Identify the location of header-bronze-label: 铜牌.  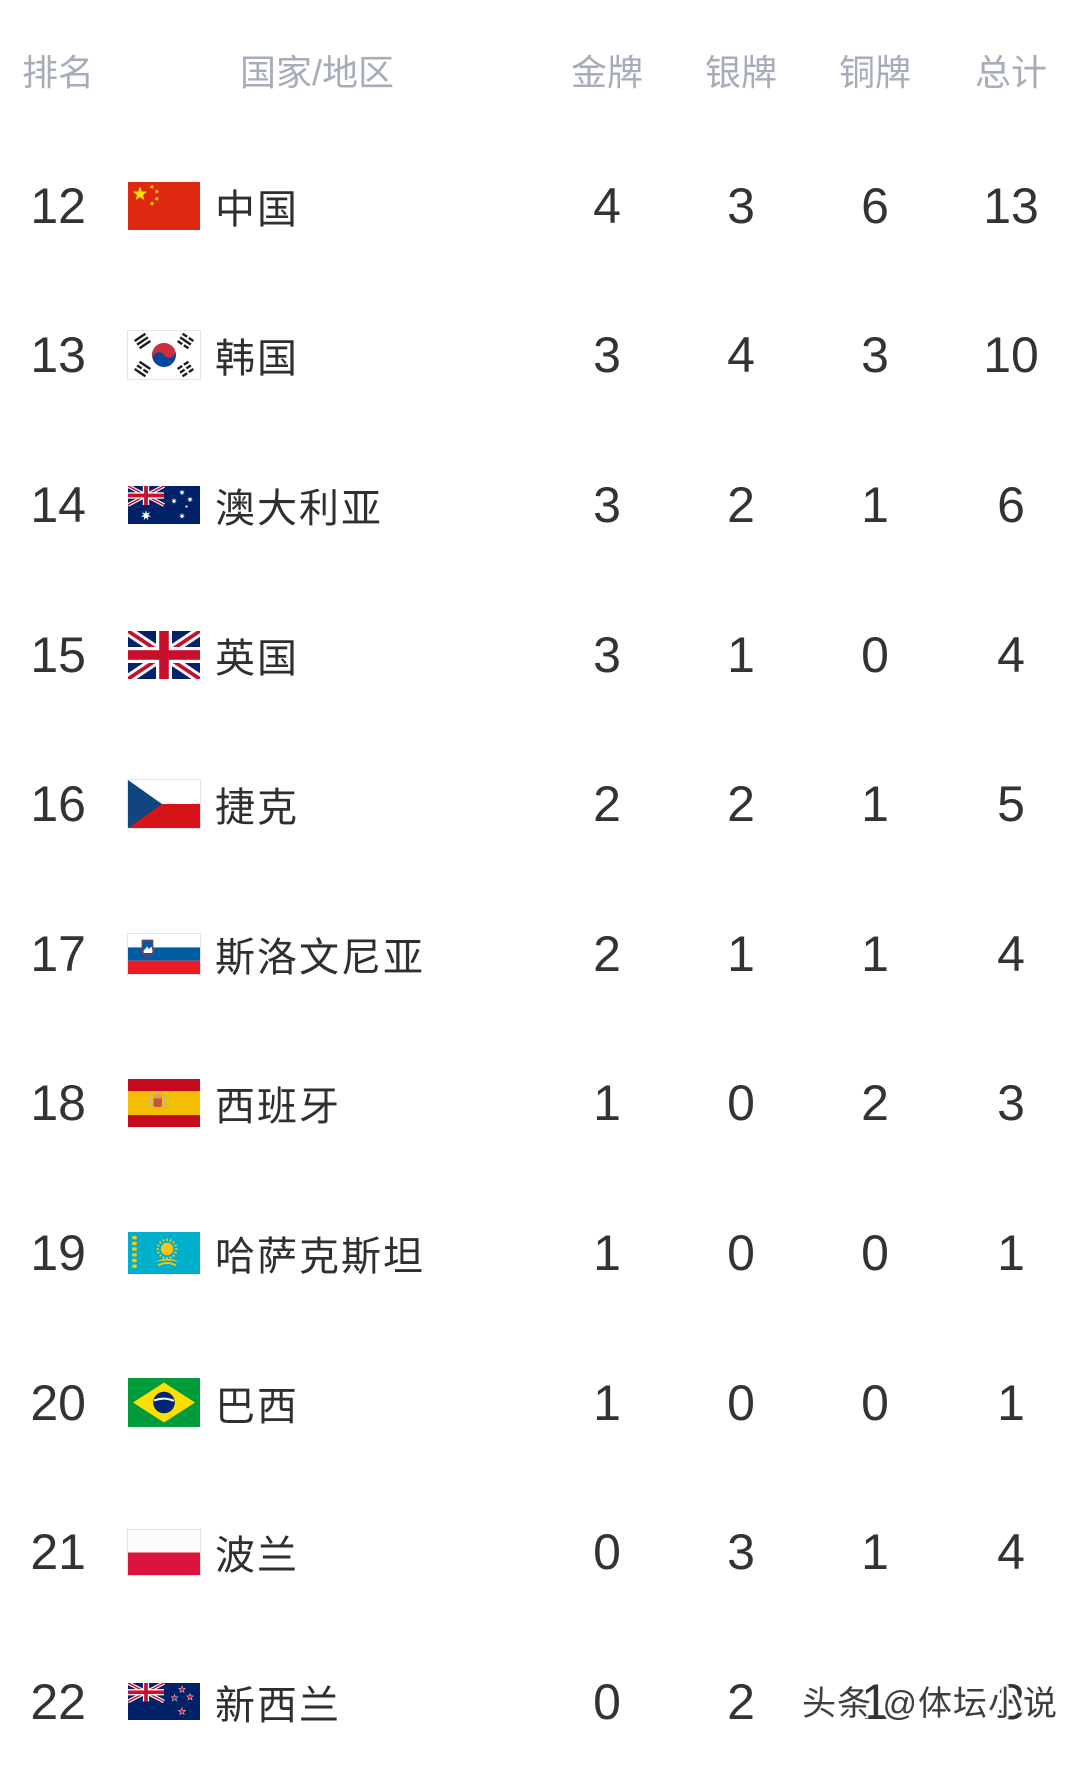
(874, 72).